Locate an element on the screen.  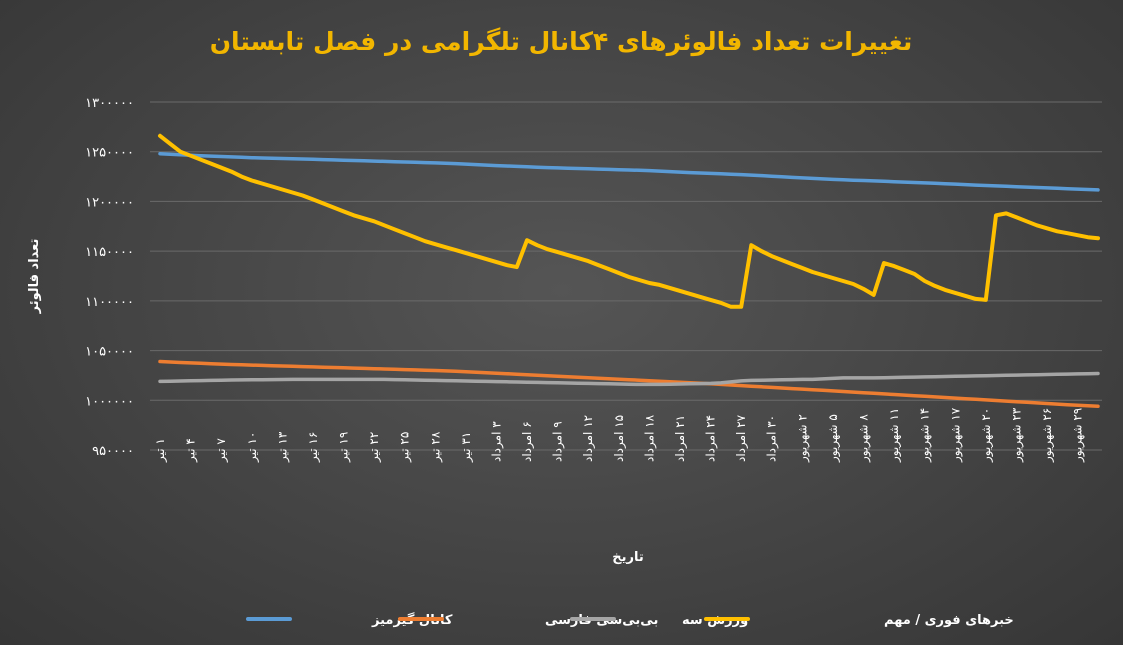
x-tick-label: ۱۲ امرداد is located at coordinates (588, 438).